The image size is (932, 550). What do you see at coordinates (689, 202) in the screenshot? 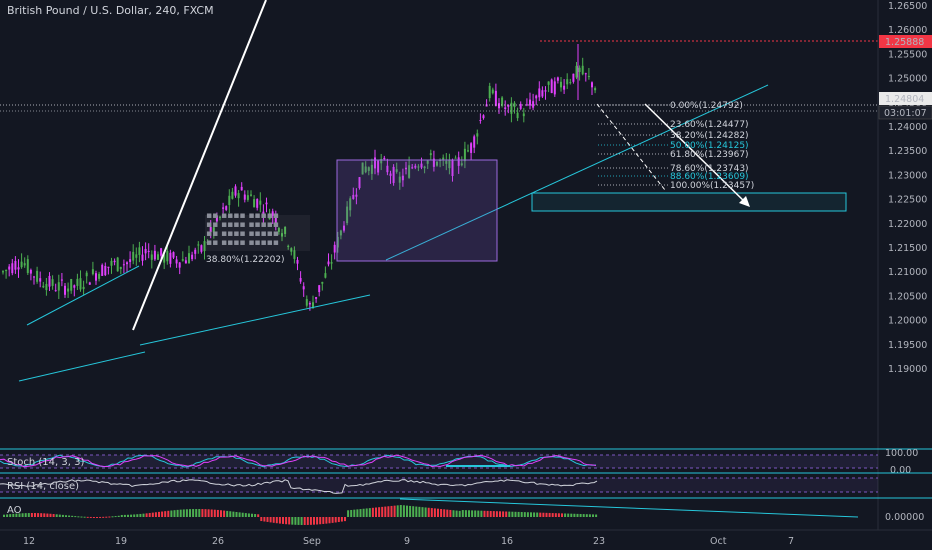
I see `target-zone` at bounding box center [689, 202].